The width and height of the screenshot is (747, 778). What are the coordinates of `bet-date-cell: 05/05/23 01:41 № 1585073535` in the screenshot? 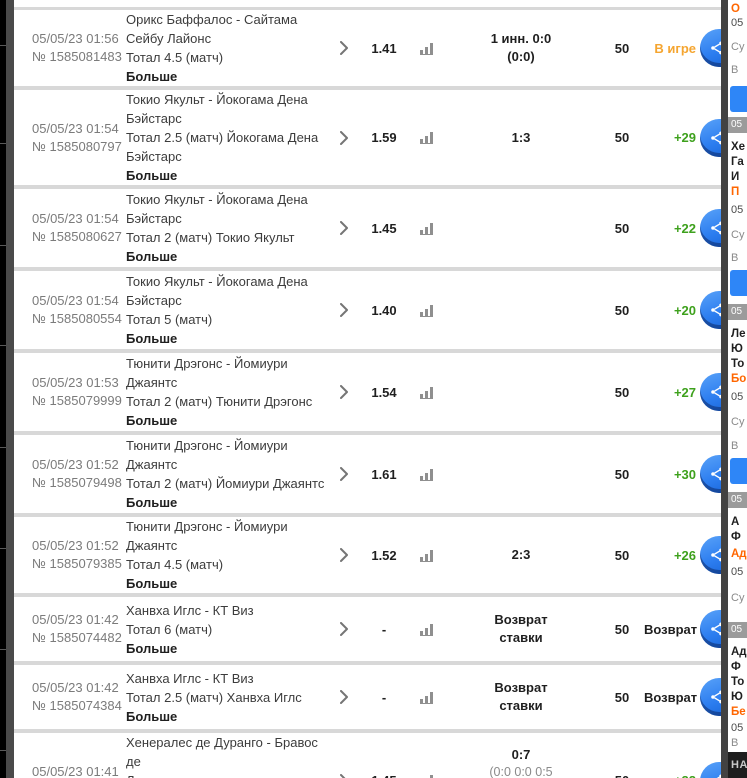 It's located at (70, 770).